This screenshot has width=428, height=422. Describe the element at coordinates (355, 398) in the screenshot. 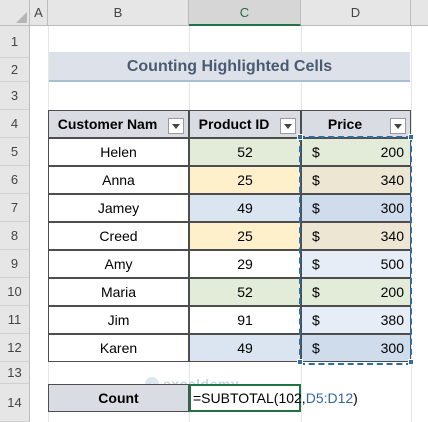

I see `formula-suffix: )` at that location.